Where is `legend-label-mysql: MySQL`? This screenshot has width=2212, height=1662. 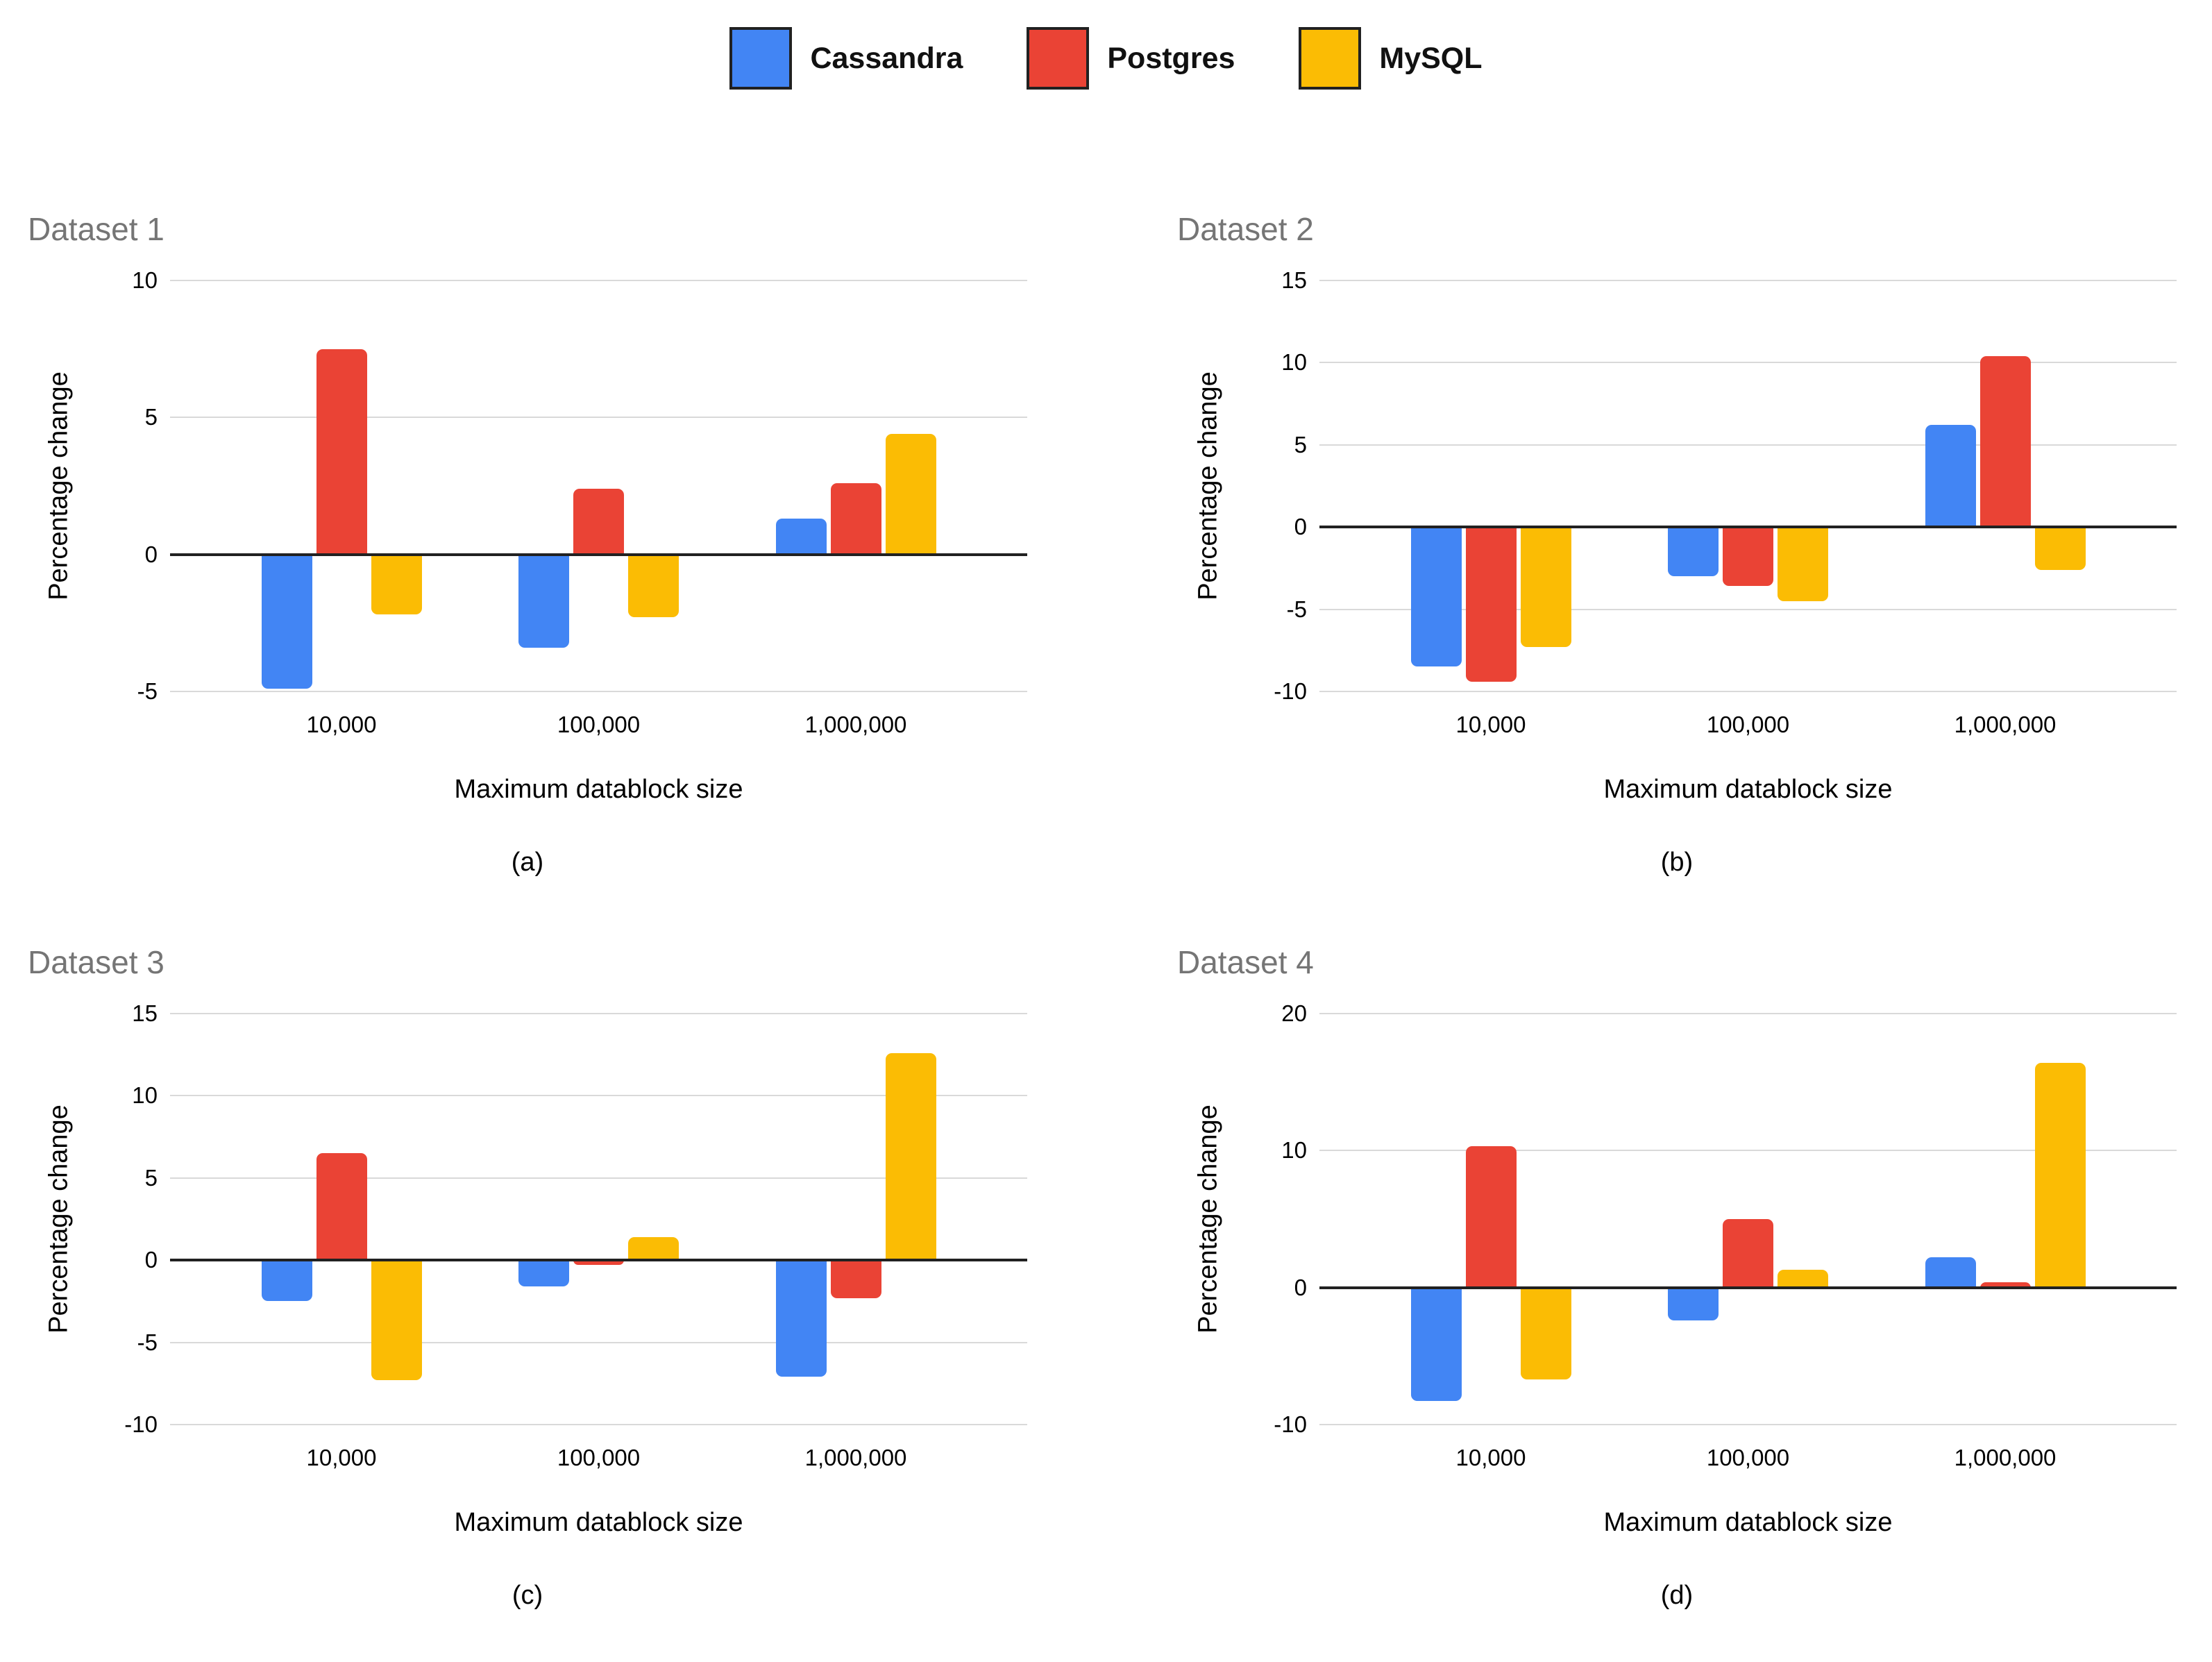 legend-label-mysql: MySQL is located at coordinates (1431, 58).